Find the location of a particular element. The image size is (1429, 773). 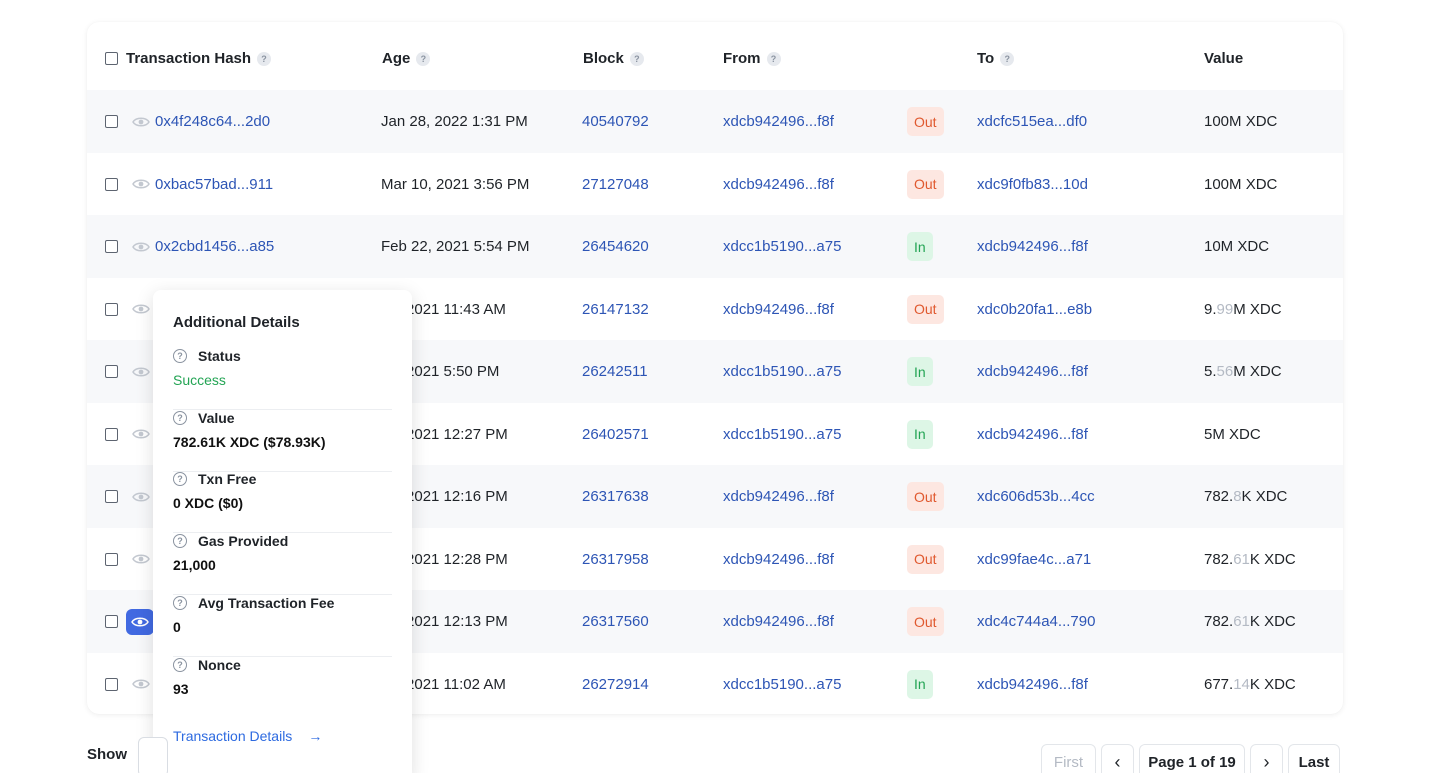

detail-label-row: ? Txn Free is located at coordinates (214, 479).